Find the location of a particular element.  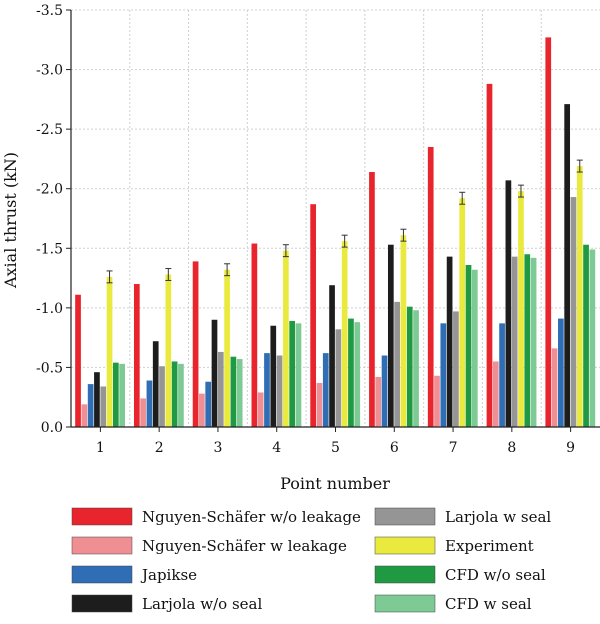

x-tick-label: 4 is located at coordinates (276, 448).